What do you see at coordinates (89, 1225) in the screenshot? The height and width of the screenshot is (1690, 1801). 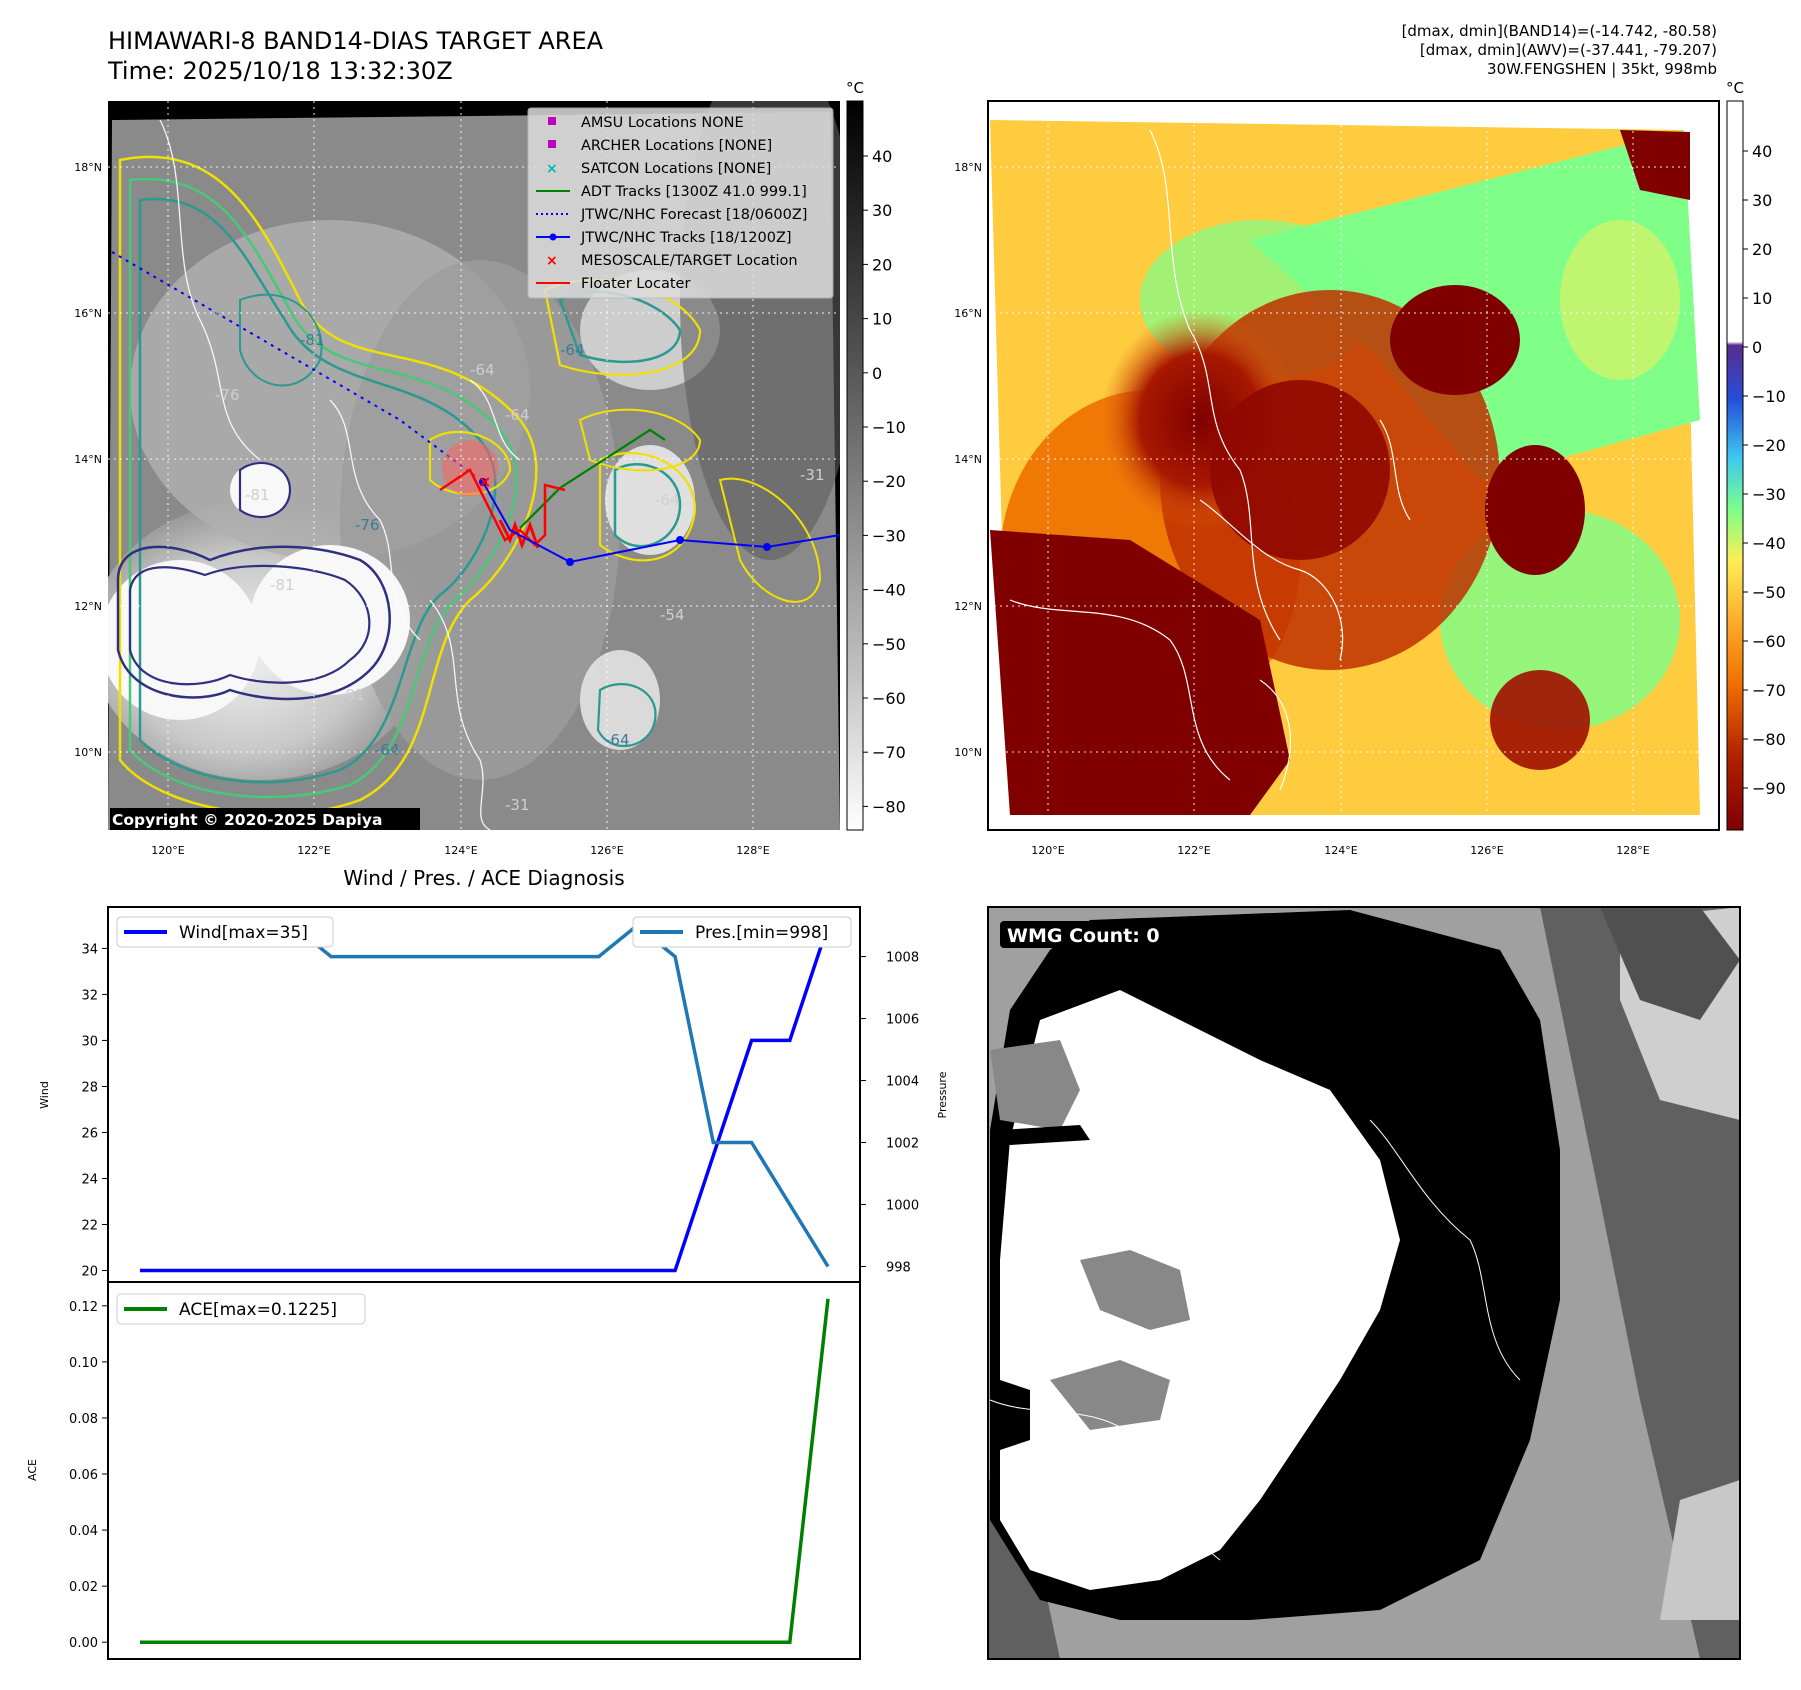 I see `wind-tick-label: 22` at bounding box center [89, 1225].